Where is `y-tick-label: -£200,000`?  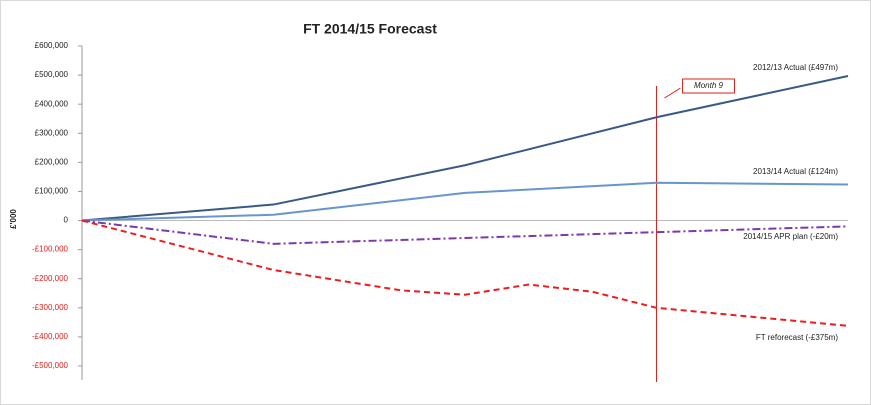
y-tick-label: -£200,000 is located at coordinates (50, 278).